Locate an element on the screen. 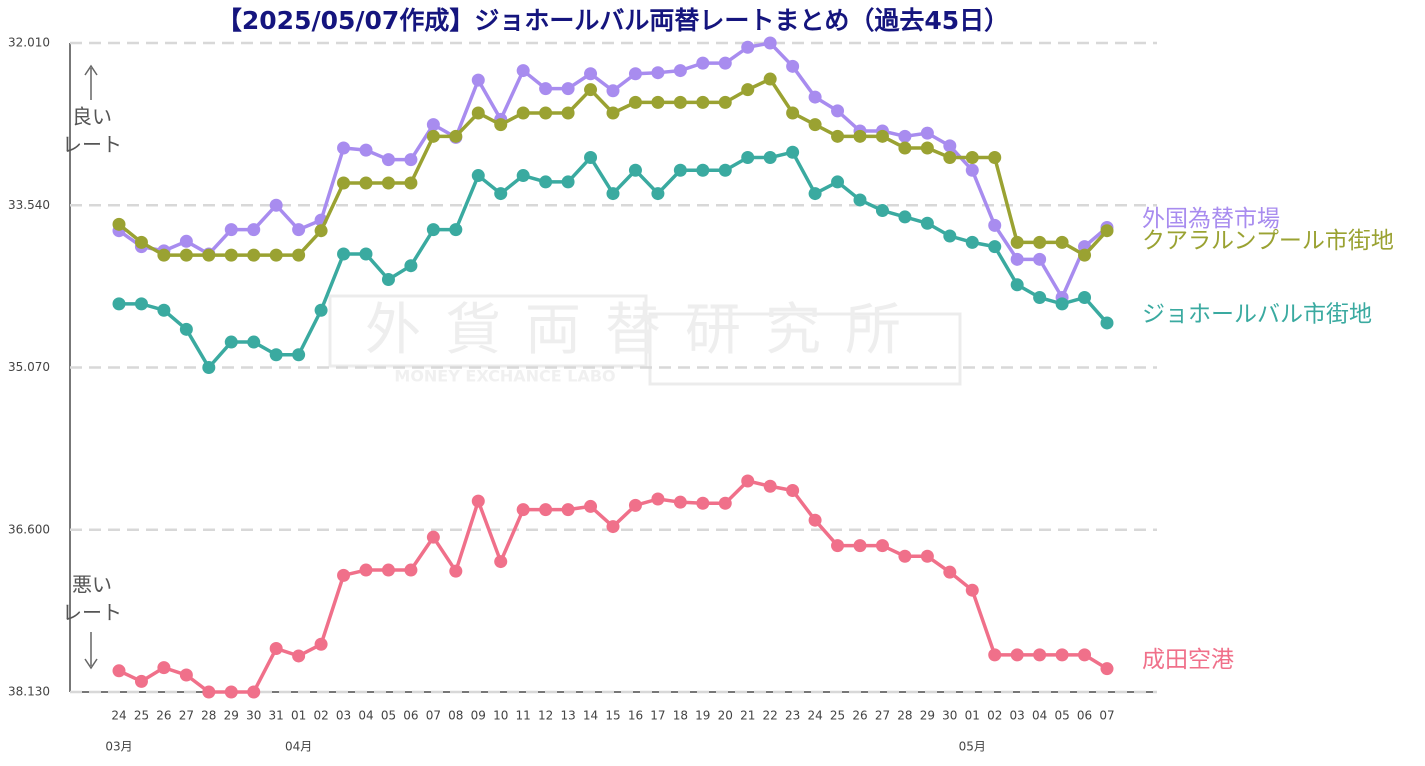  x-tick-label: 19 is located at coordinates (702, 716).